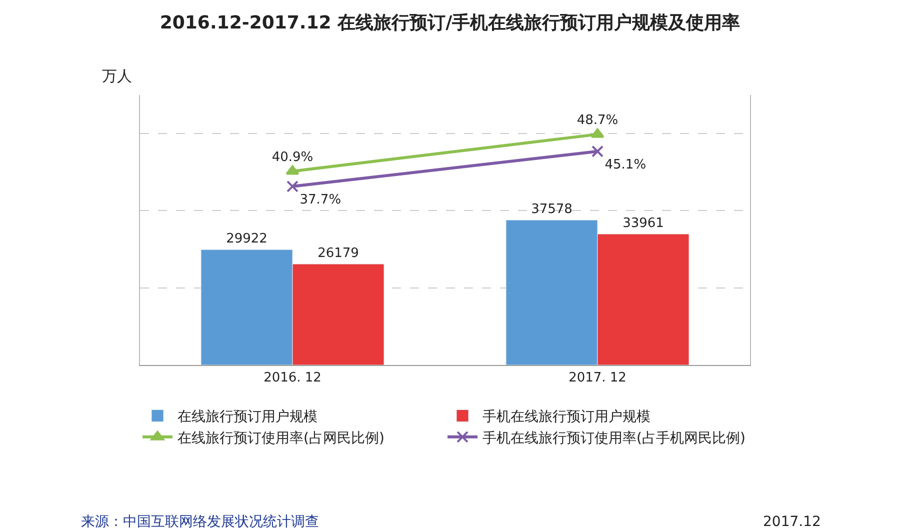  I want to click on data-label: 29922, so click(247, 239).